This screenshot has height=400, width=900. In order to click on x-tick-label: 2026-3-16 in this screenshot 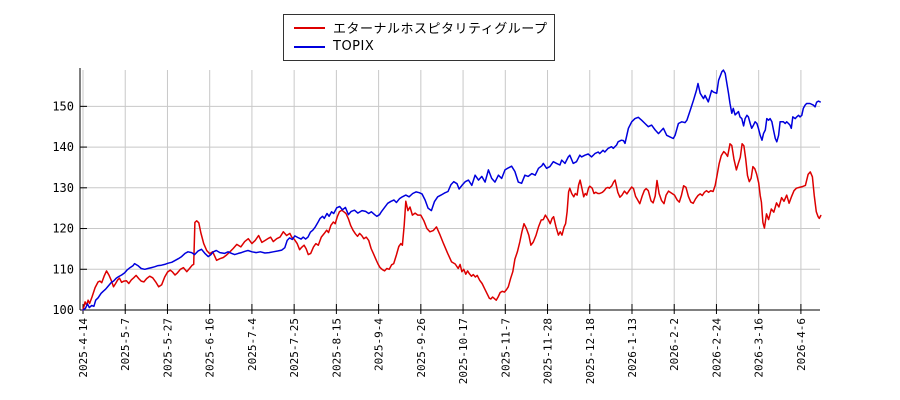, I will do `click(759, 348)`.